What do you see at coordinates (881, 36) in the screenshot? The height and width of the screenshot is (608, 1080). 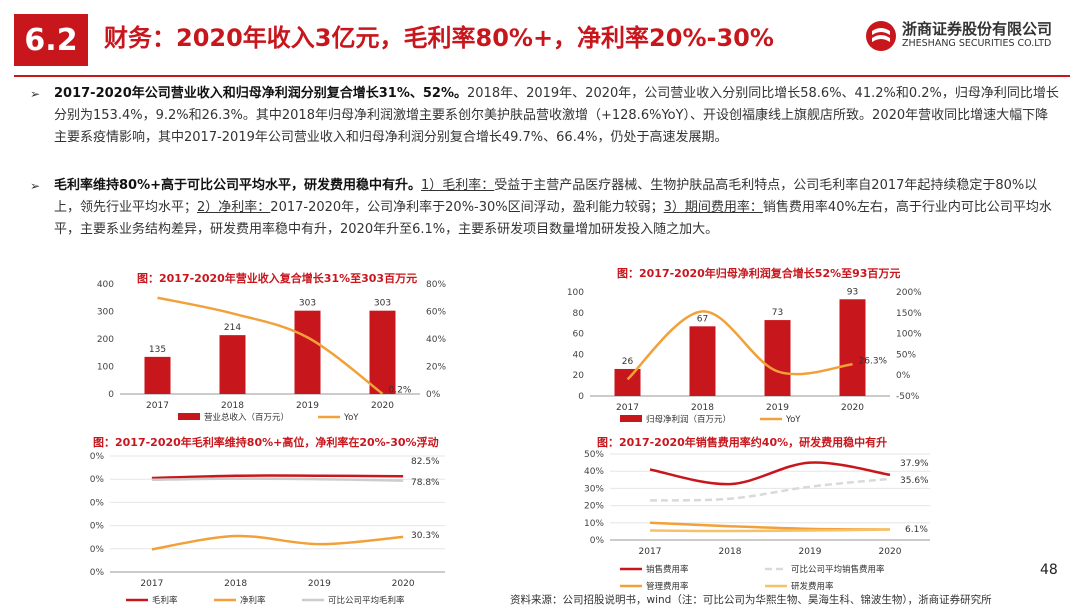 I see `zheshang-logo-icon` at bounding box center [881, 36].